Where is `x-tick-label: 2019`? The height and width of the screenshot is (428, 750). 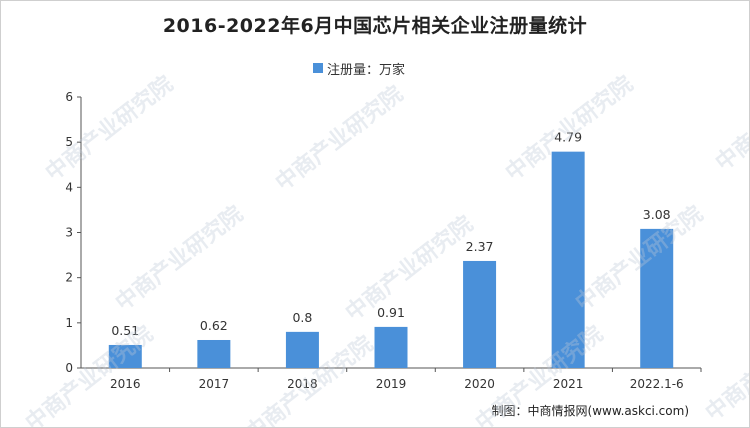 x-tick-label: 2019 is located at coordinates (391, 384).